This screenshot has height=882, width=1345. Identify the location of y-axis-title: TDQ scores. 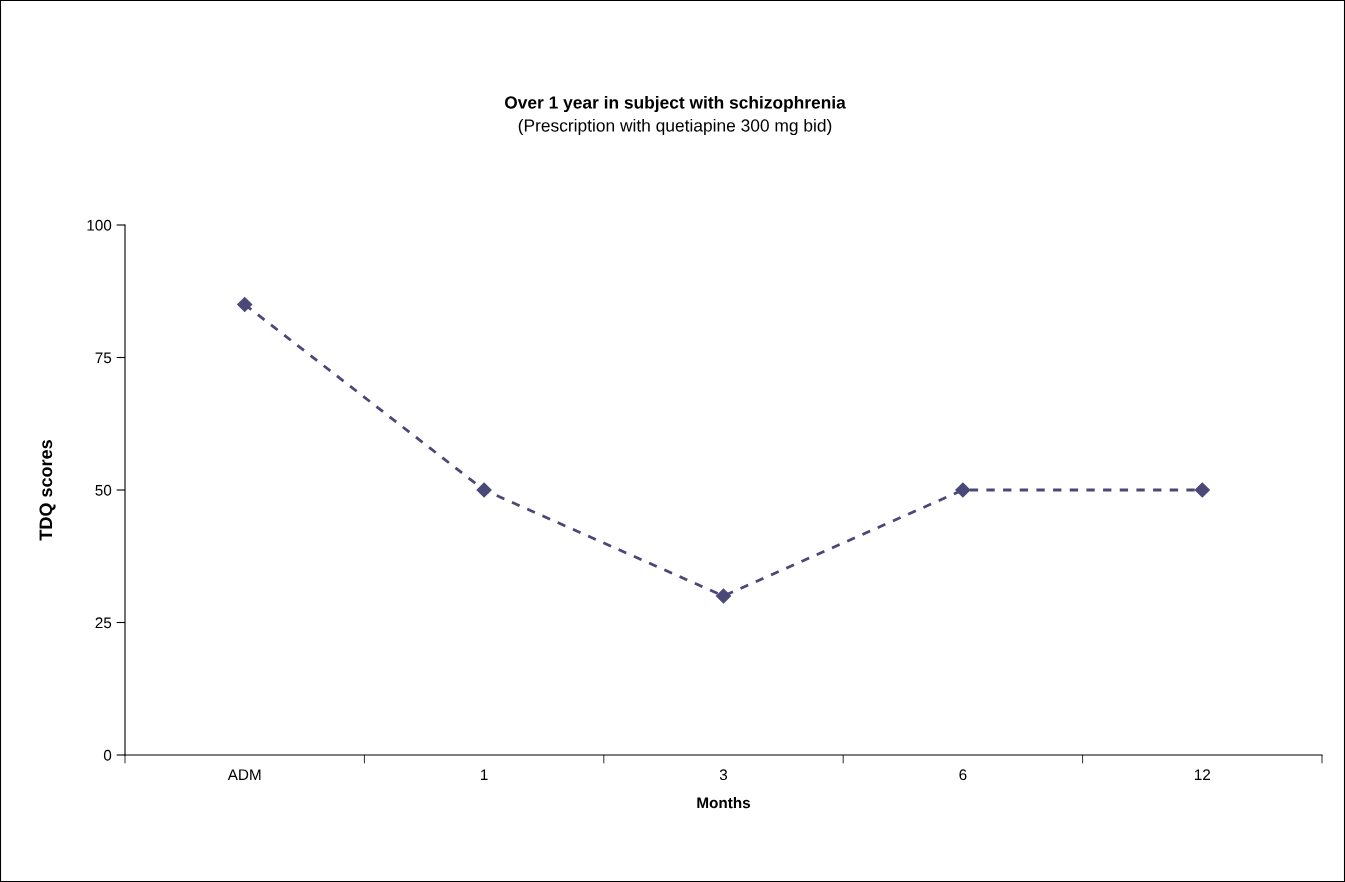
(47, 490).